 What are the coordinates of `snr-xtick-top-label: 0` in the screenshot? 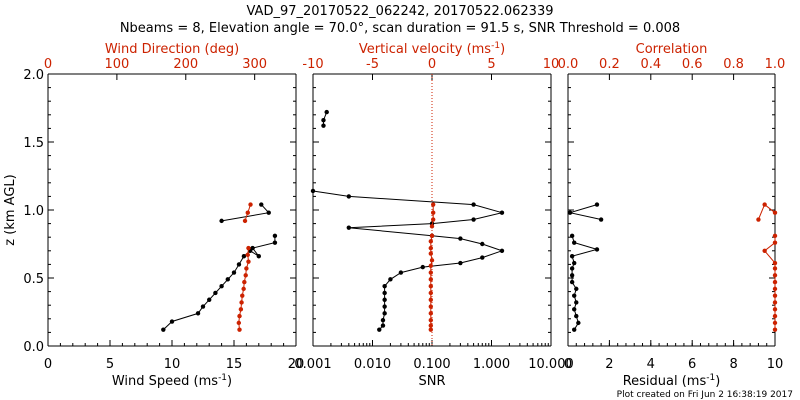 It's located at (432, 64).